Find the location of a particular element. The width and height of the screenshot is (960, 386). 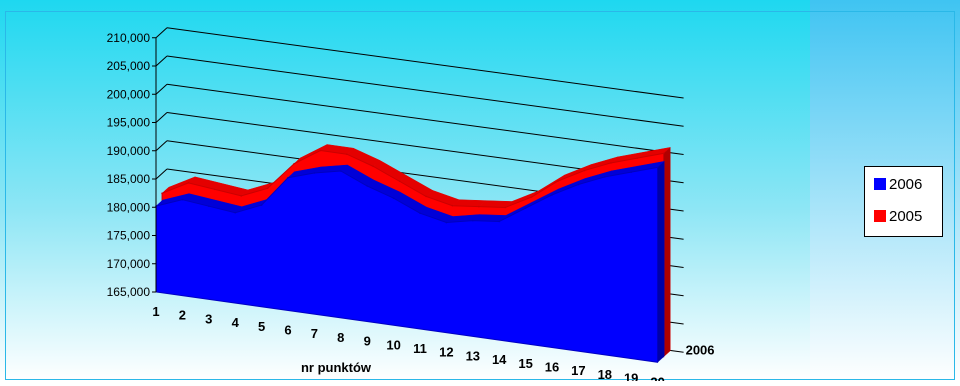

legend-swatch-2005 is located at coordinates (880, 216).